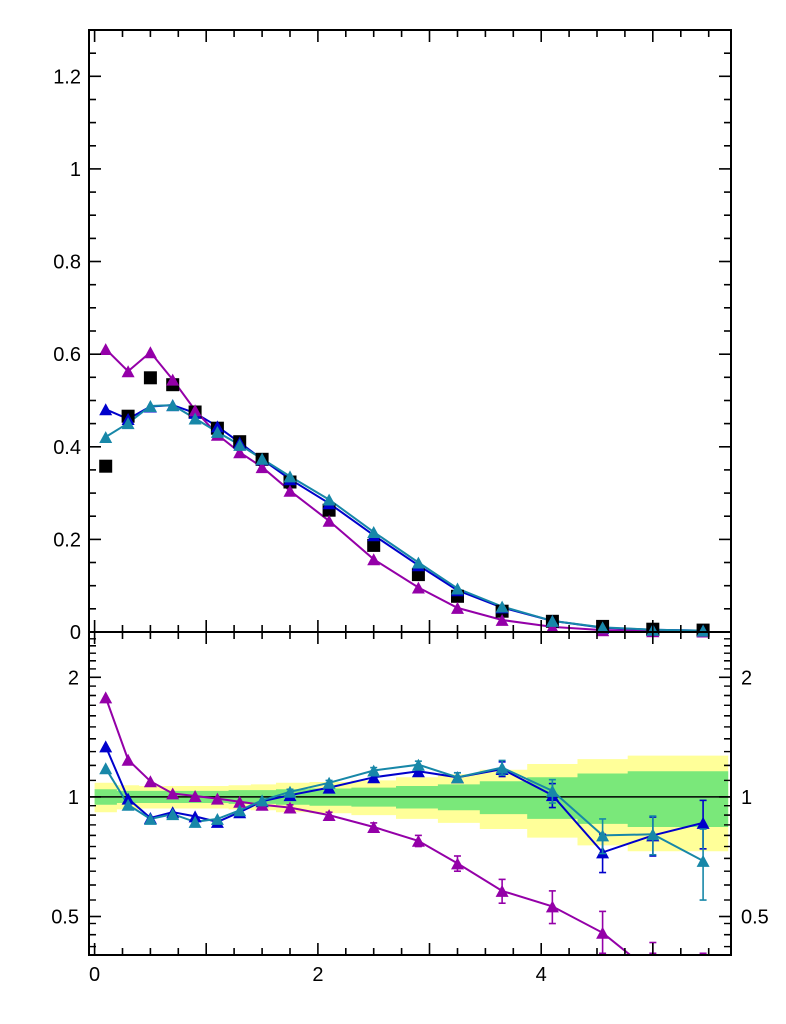  What do you see at coordinates (44, 512) in the screenshot?
I see `left-mask` at bounding box center [44, 512].